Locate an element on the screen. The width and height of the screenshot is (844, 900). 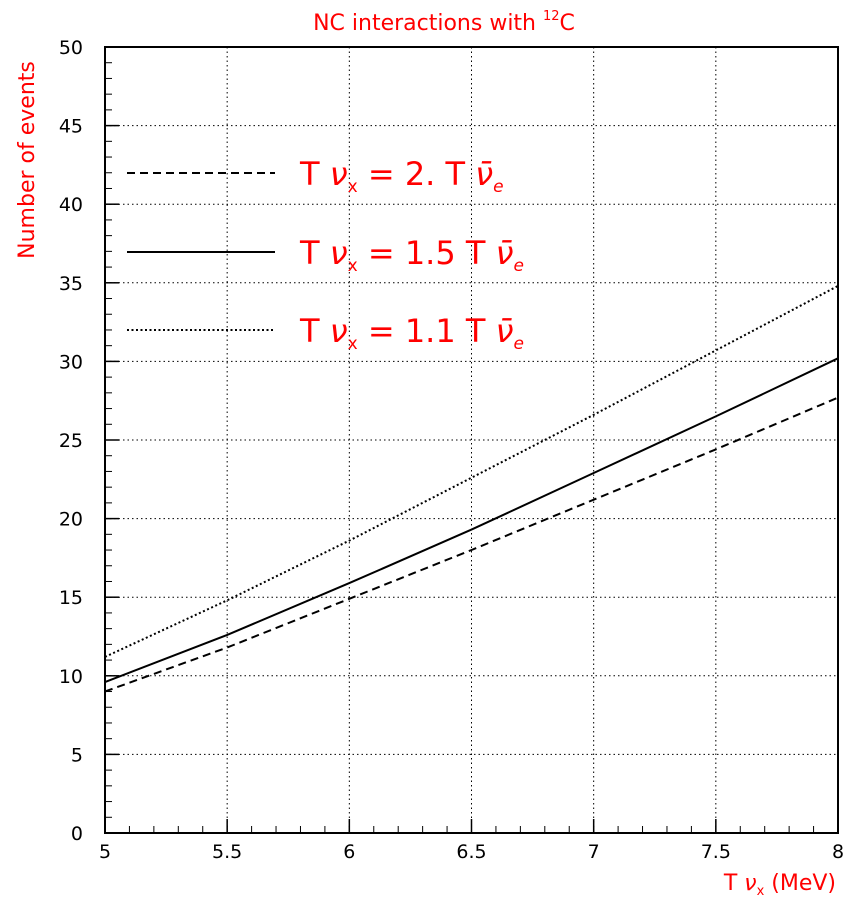
y-tick-label: 10 is located at coordinates (71, 677).